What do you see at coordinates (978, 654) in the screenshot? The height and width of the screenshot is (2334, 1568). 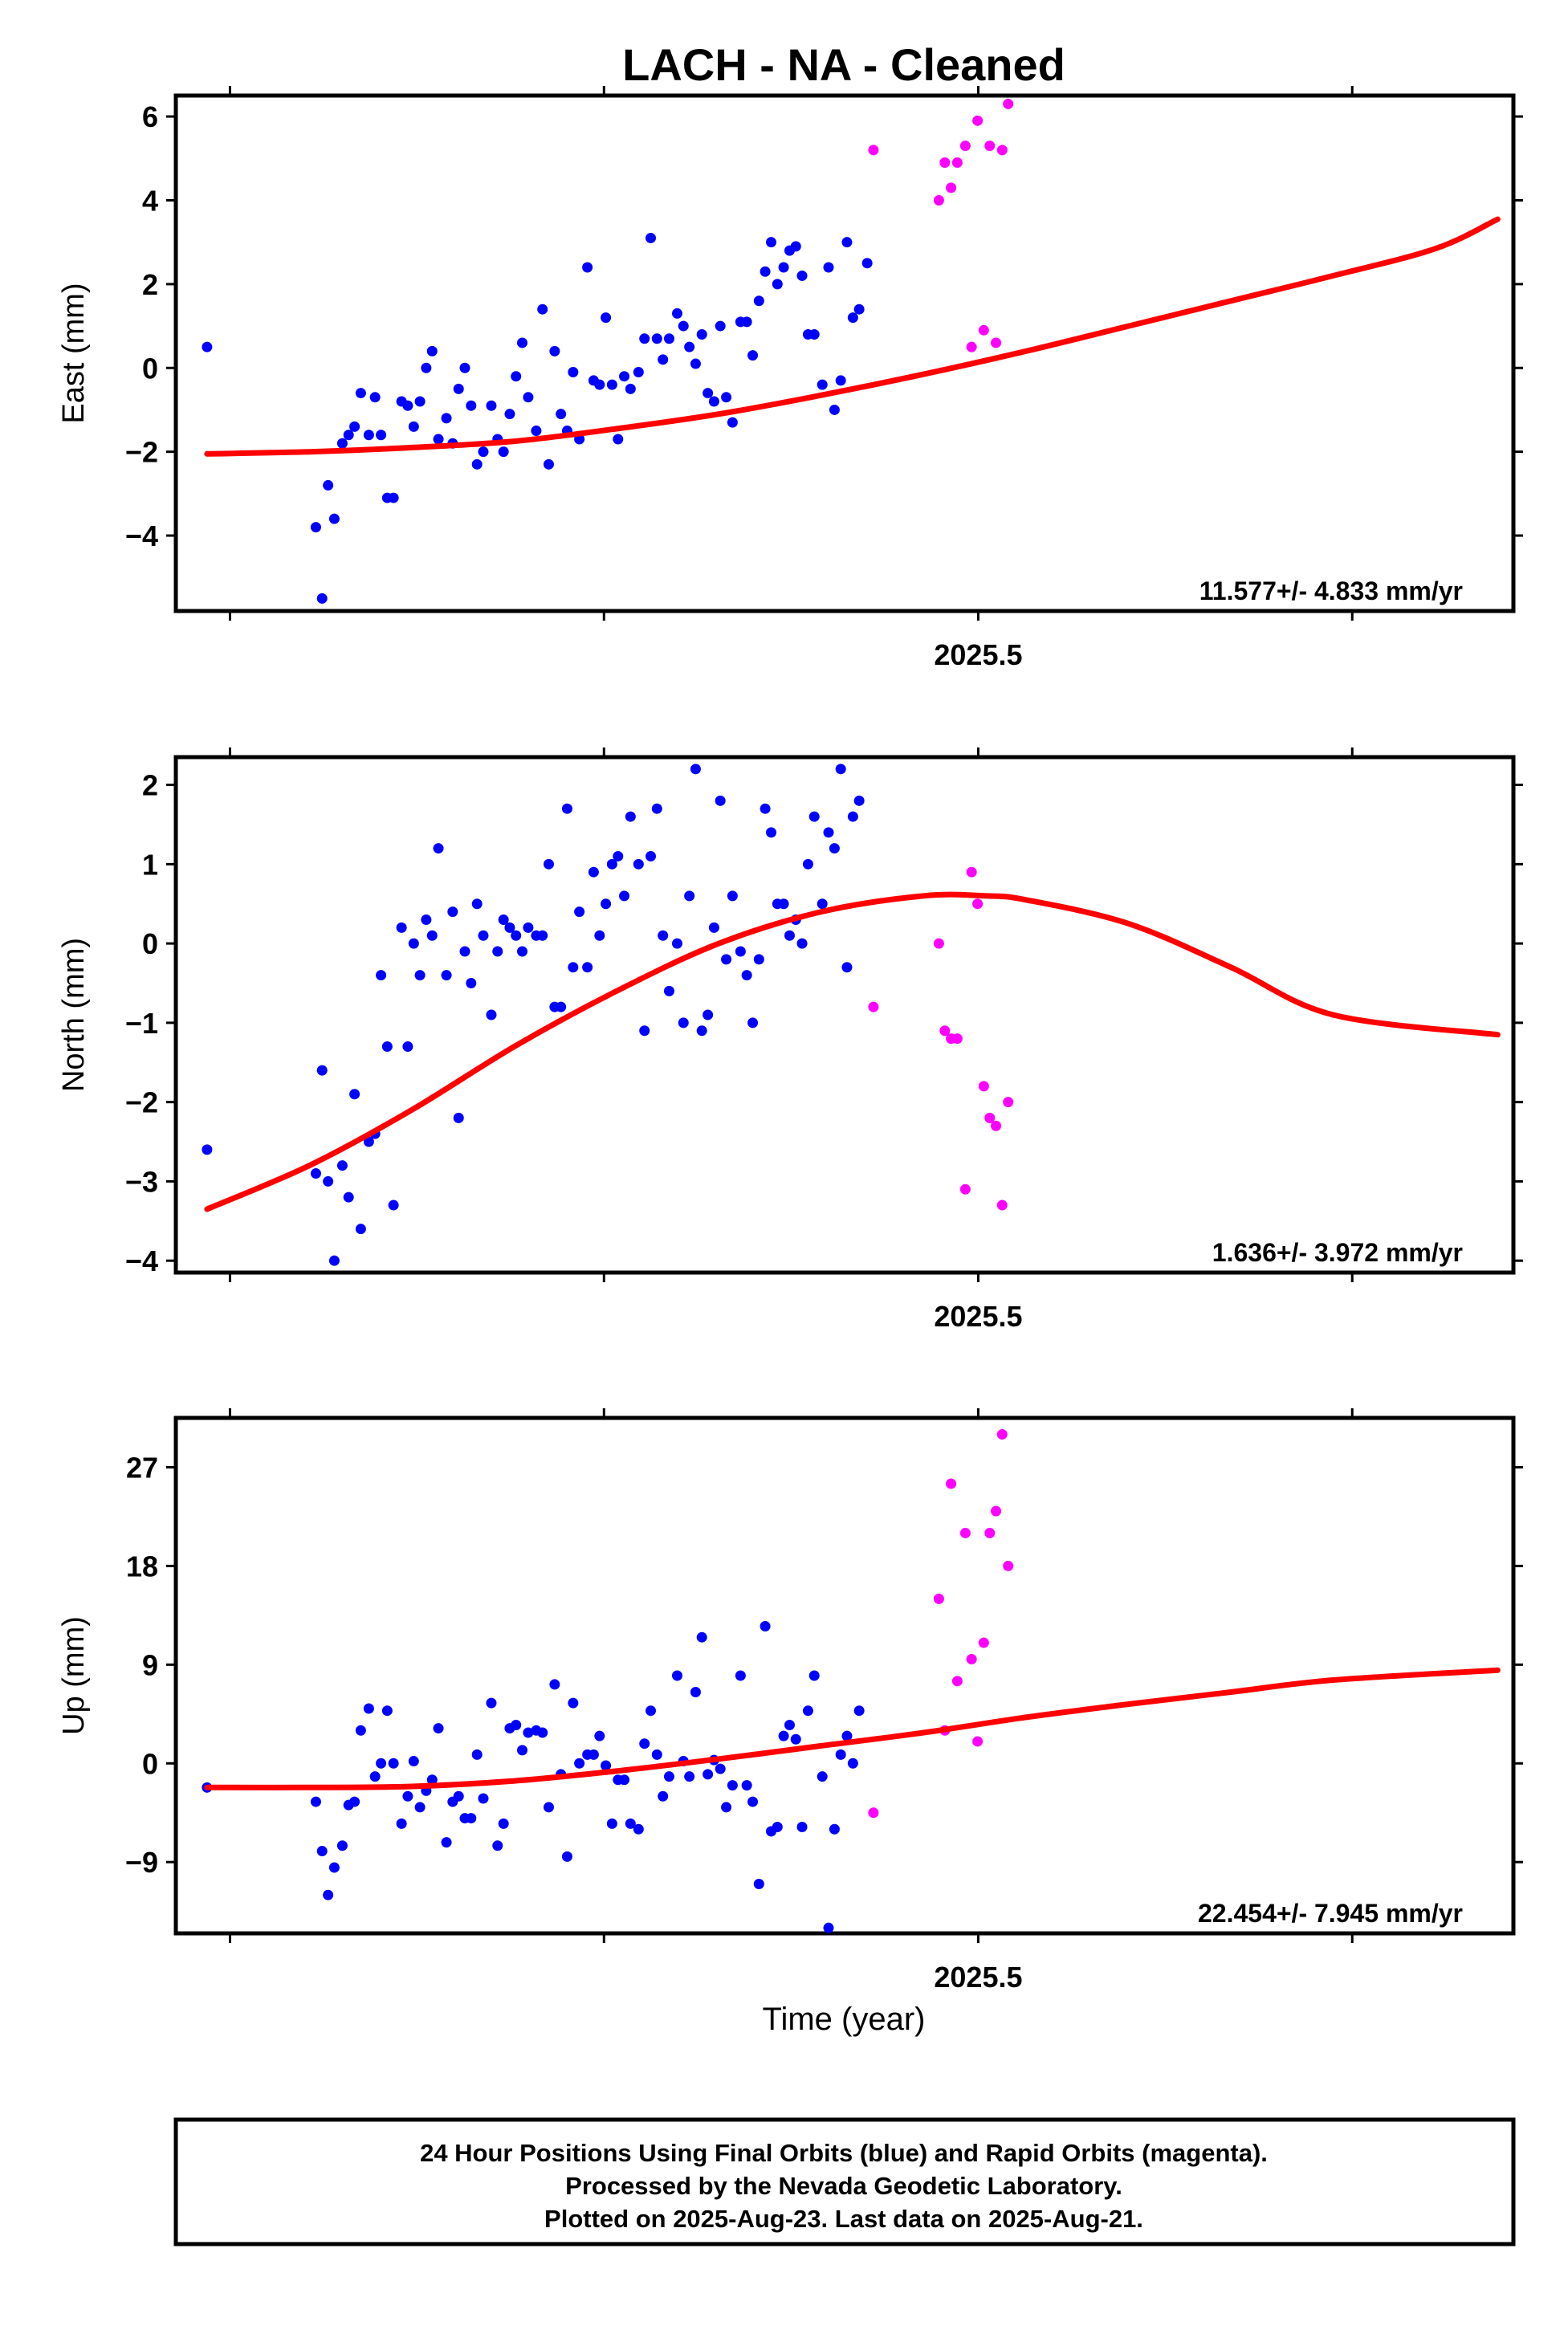 I see `east-x-tick-label: 2025.5` at bounding box center [978, 654].